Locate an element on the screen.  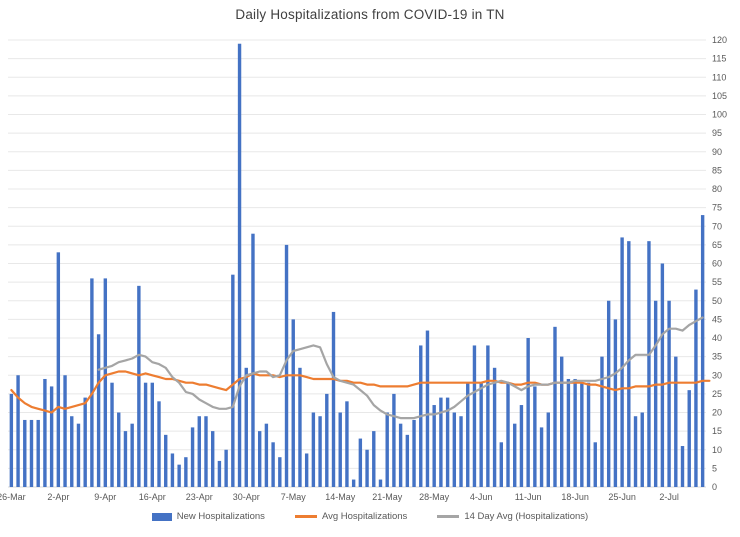
legend-item-14-day-avg: 14 Day Avg (Hospitalizations) is located at coordinates (512, 516).